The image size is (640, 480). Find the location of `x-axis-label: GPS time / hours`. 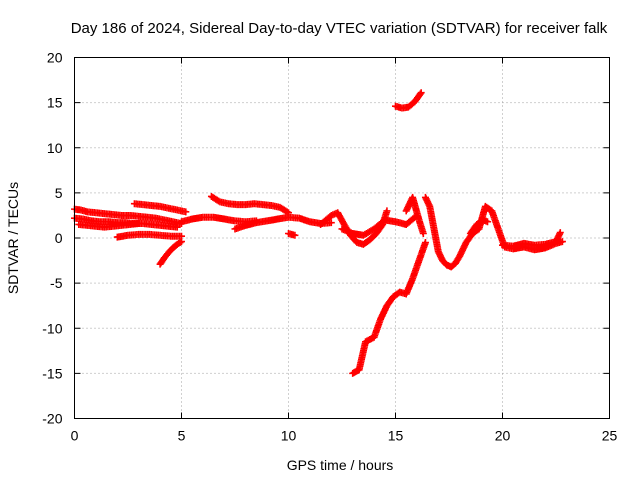

x-axis-label: GPS time / hours is located at coordinates (340, 465).